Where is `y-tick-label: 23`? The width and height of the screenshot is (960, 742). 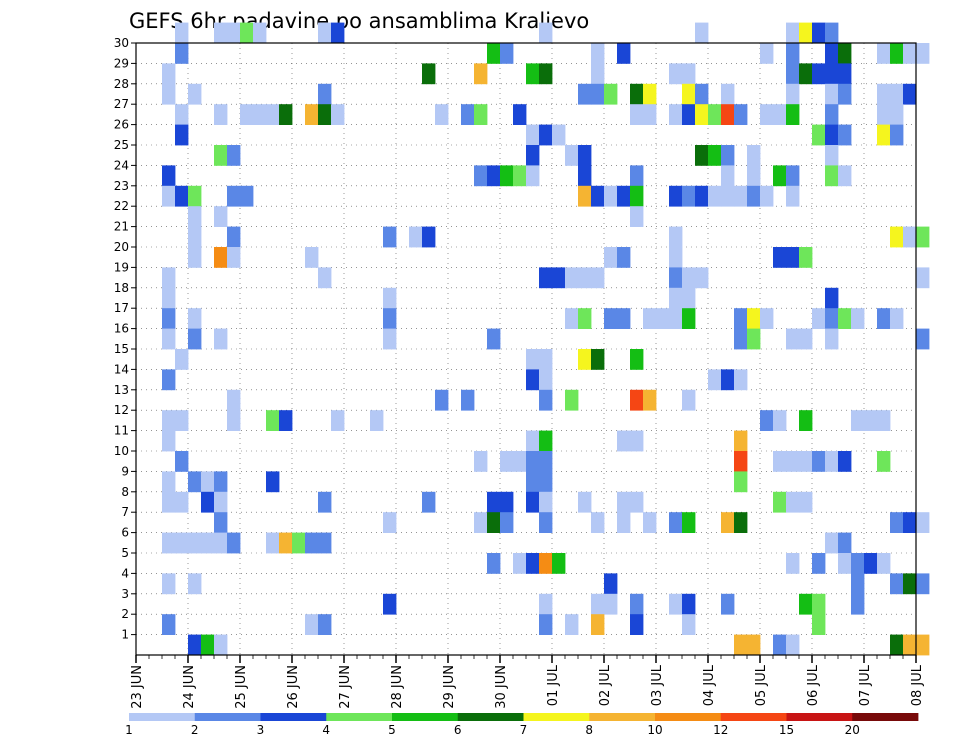 y-tick-label: 23 is located at coordinates (121, 186).